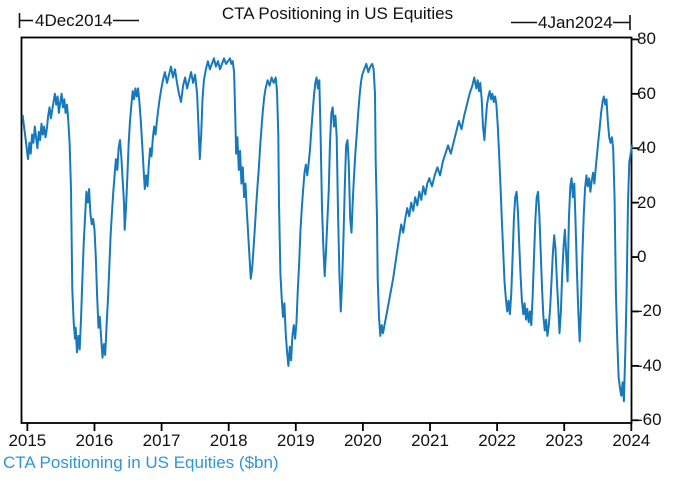 The image size is (675, 482). Describe the element at coordinates (27, 440) in the screenshot. I see `x-tick-label: 2015` at that location.